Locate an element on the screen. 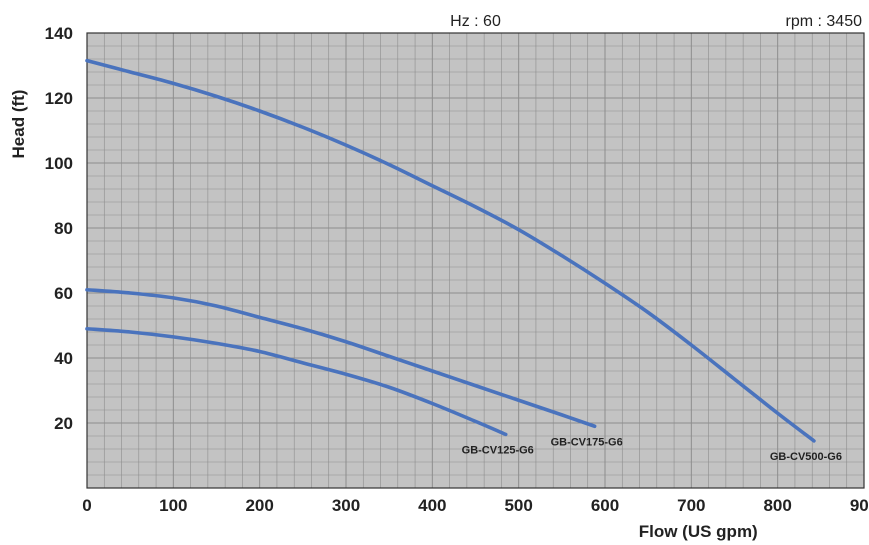 The height and width of the screenshot is (545, 869). y-tick-label: 60 is located at coordinates (63, 293).